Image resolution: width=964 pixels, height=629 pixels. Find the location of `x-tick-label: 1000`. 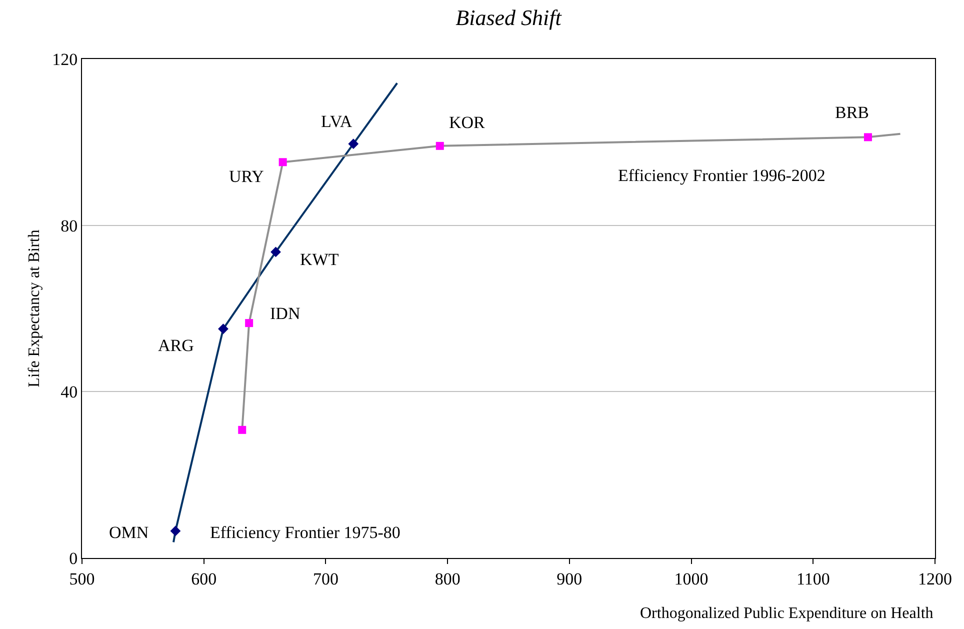

x-tick-label: 1000 is located at coordinates (691, 578).